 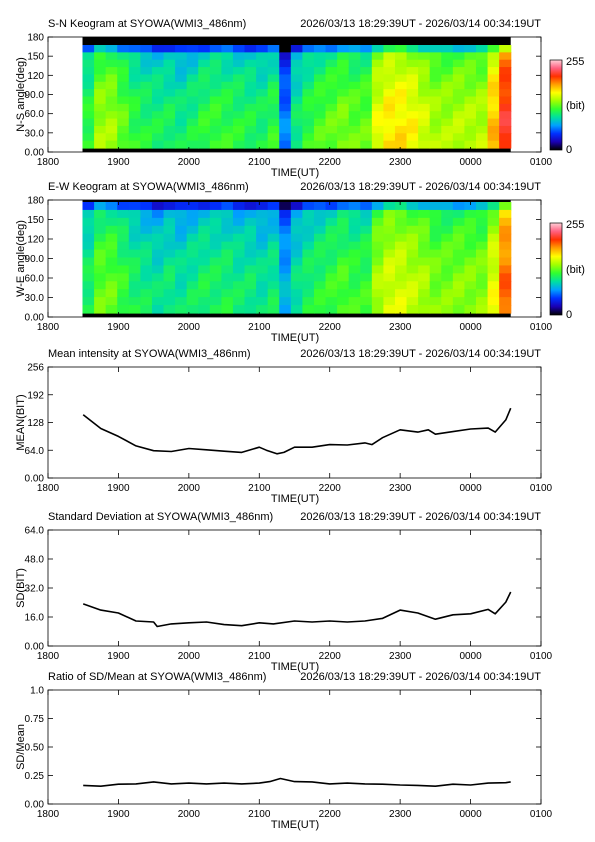 I want to click on colorbar-min-label: 0, so click(x=569, y=150).